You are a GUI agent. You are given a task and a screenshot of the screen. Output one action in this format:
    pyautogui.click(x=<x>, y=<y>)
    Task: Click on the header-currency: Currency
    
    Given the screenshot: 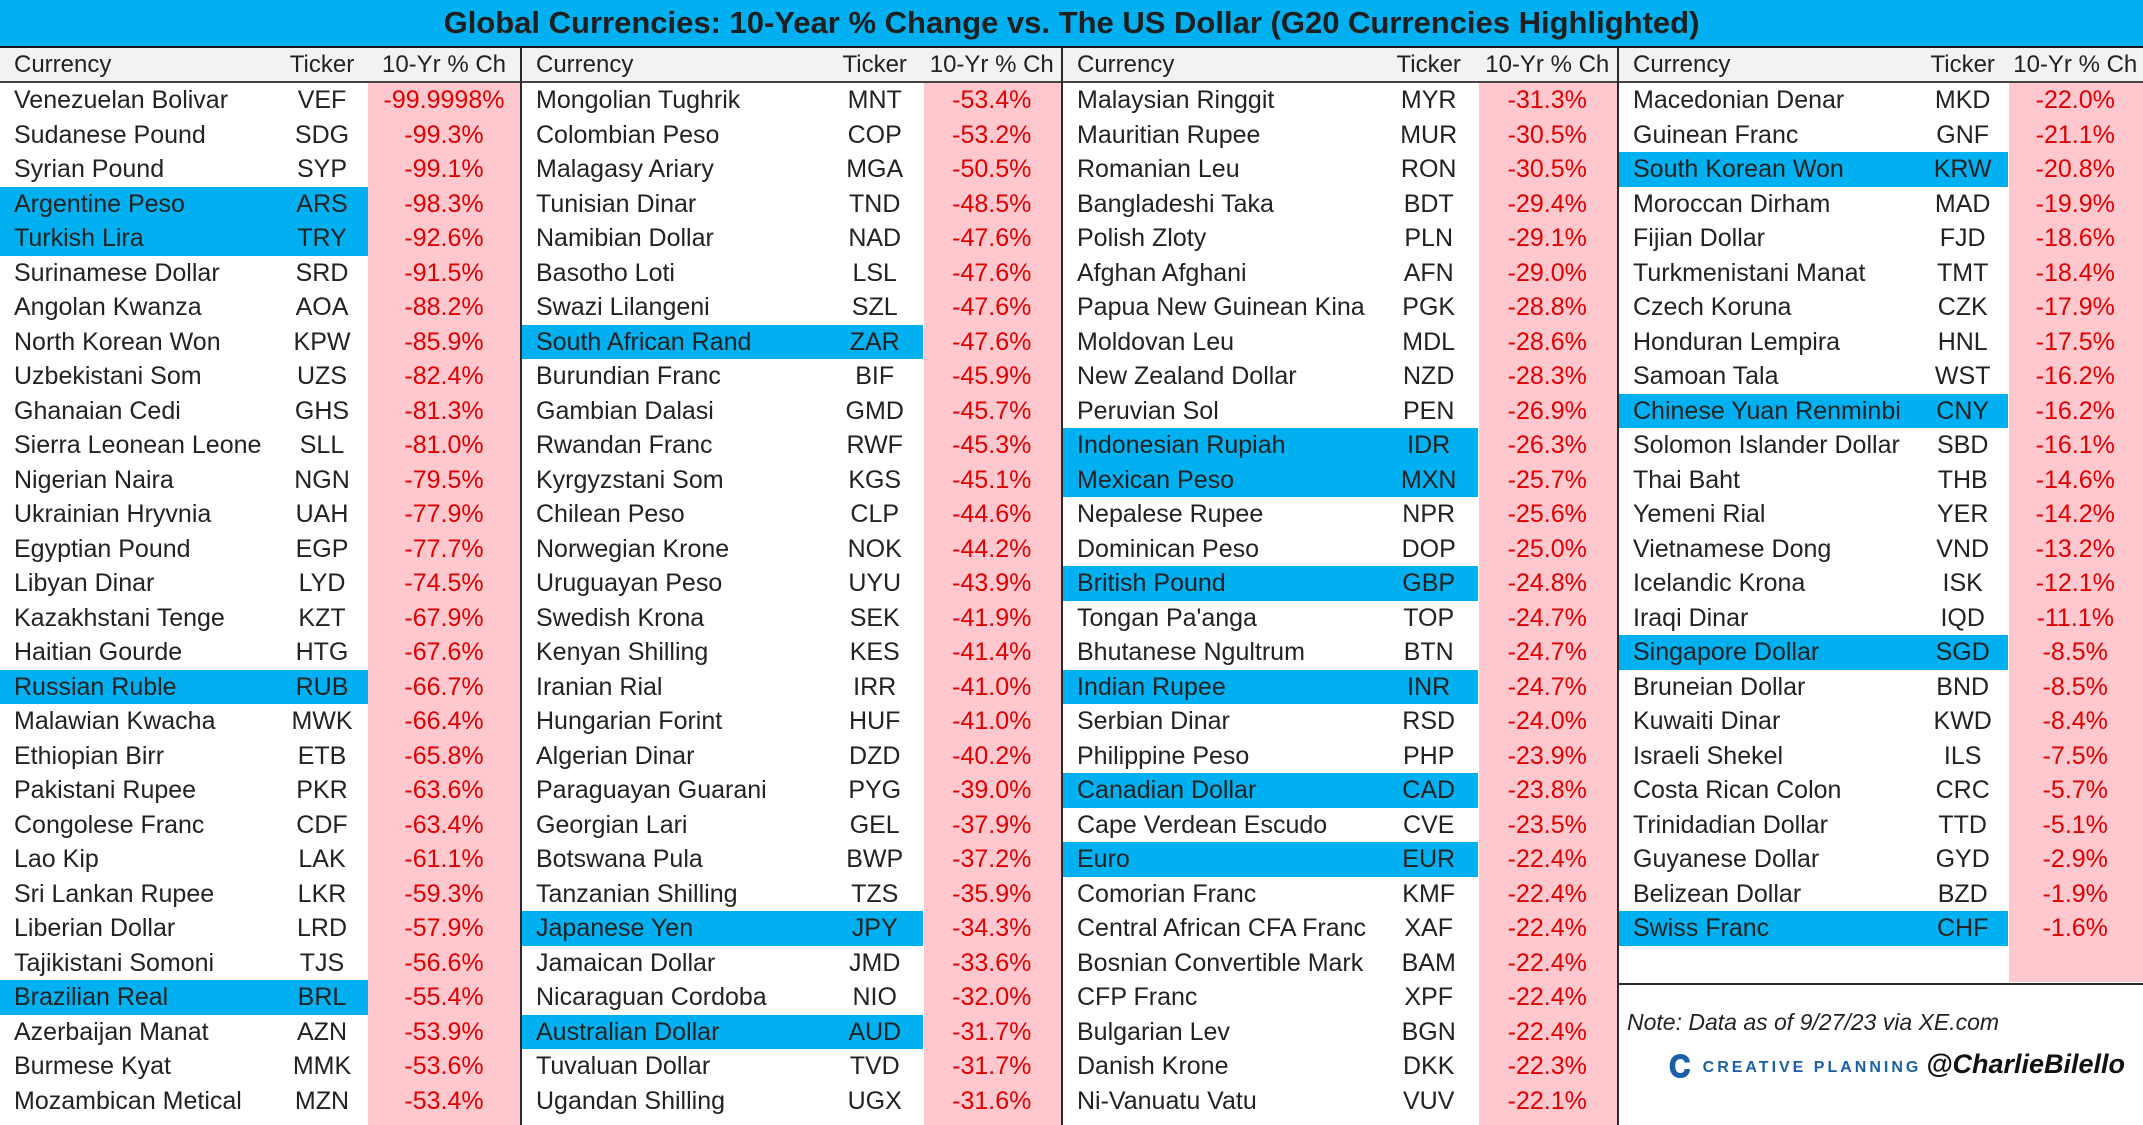 What is the action you would take?
    pyautogui.click(x=585, y=64)
    